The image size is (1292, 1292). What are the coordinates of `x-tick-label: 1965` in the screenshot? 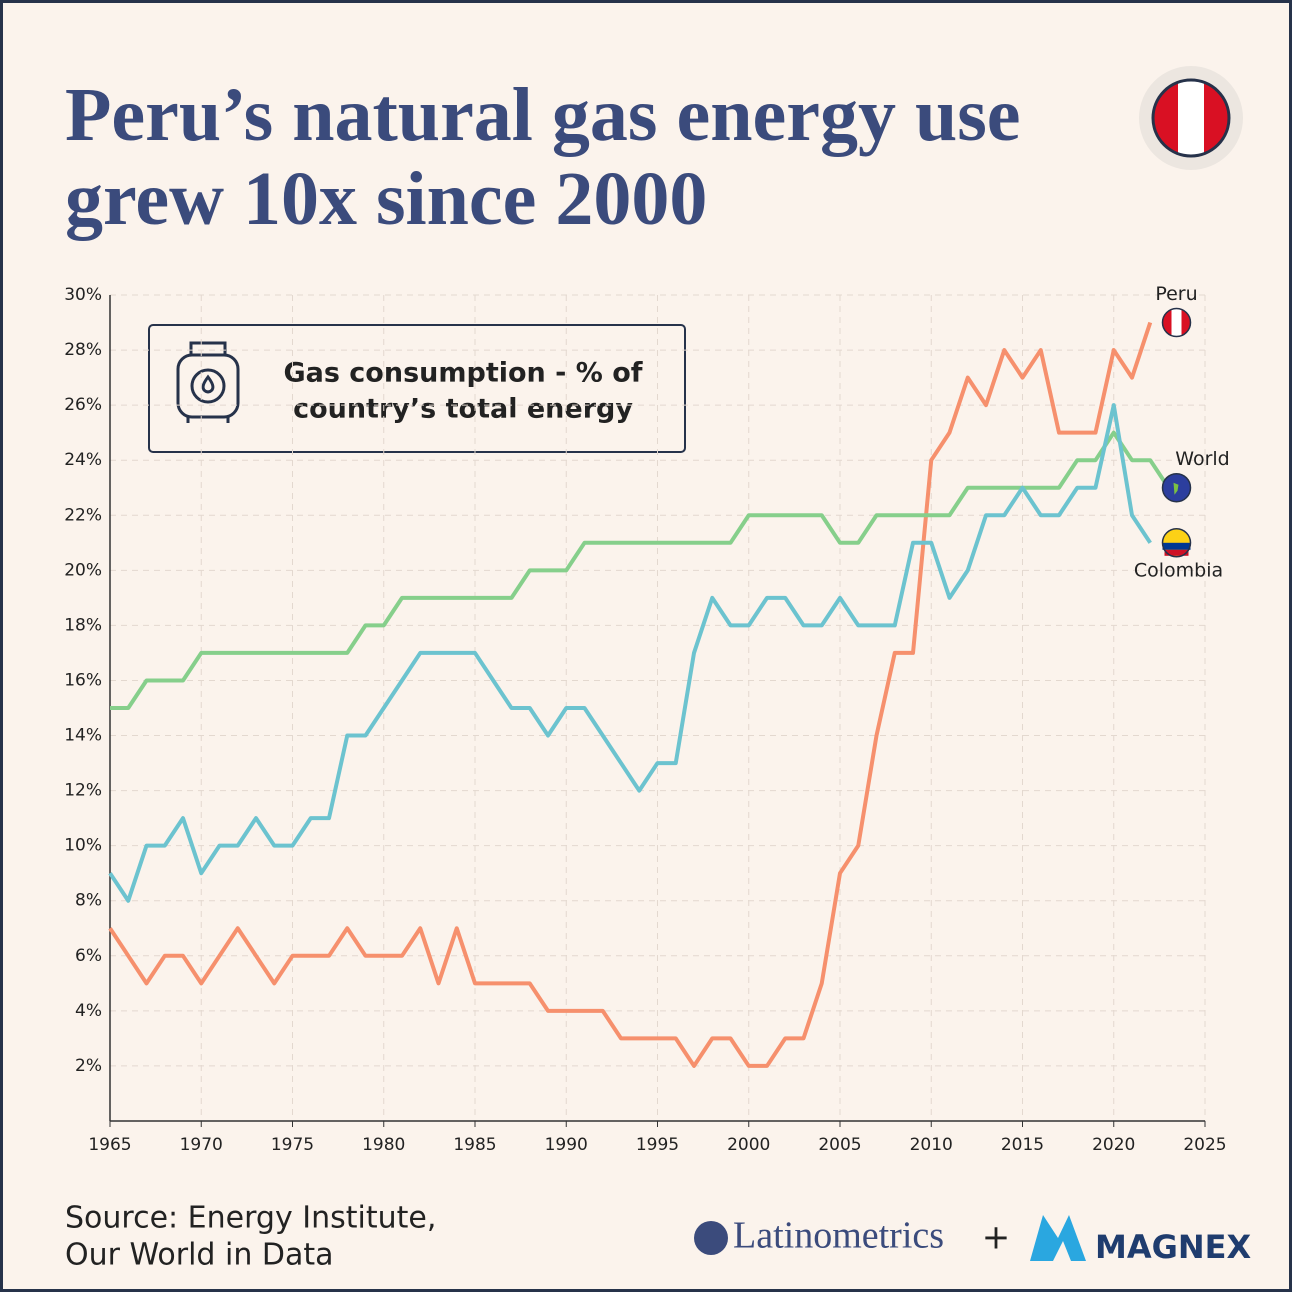 It's located at (109, 1145).